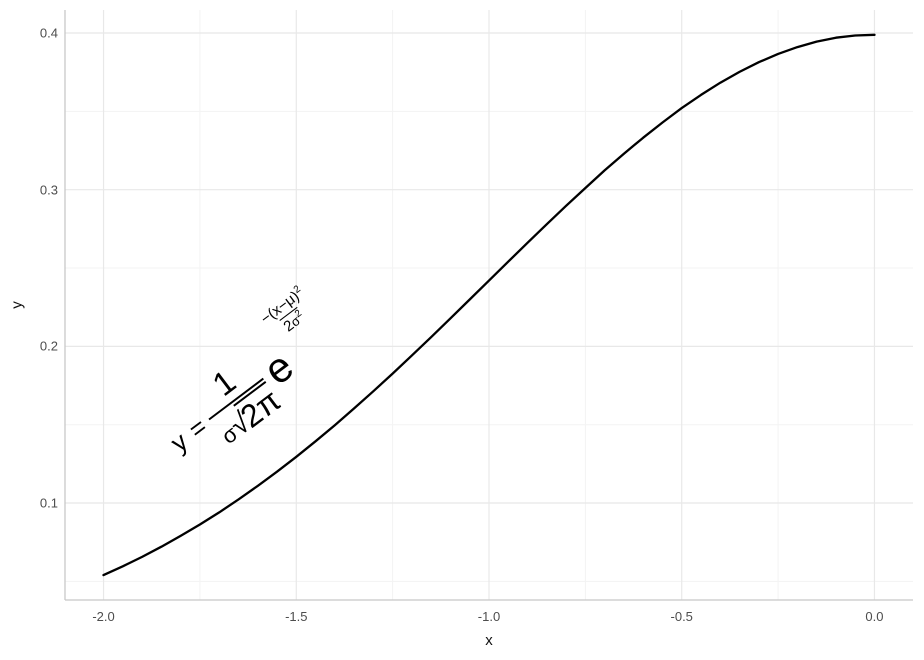 This screenshot has height=660, width=924. What do you see at coordinates (48, 346) in the screenshot?
I see `y-tick-label: 0.2` at bounding box center [48, 346].